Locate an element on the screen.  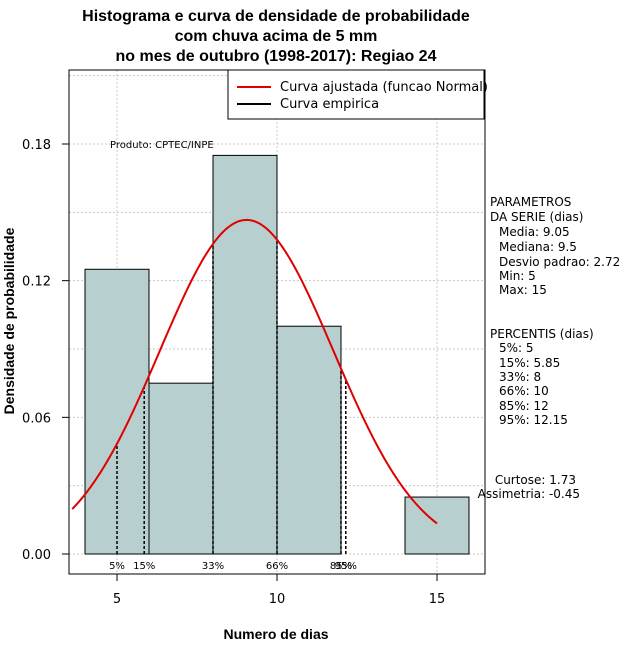
percentile-label-2: 33% is located at coordinates (213, 566).